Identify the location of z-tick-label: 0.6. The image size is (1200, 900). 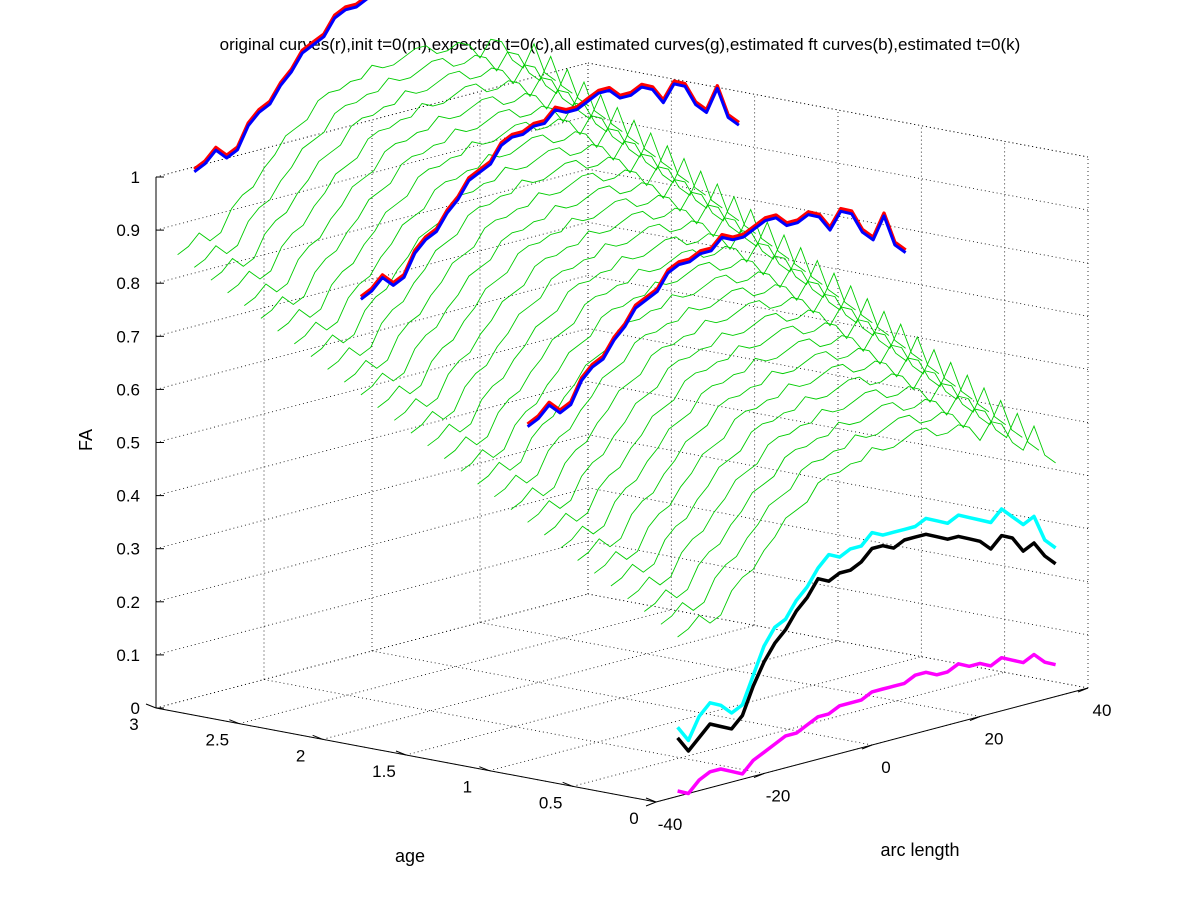
(128, 389).